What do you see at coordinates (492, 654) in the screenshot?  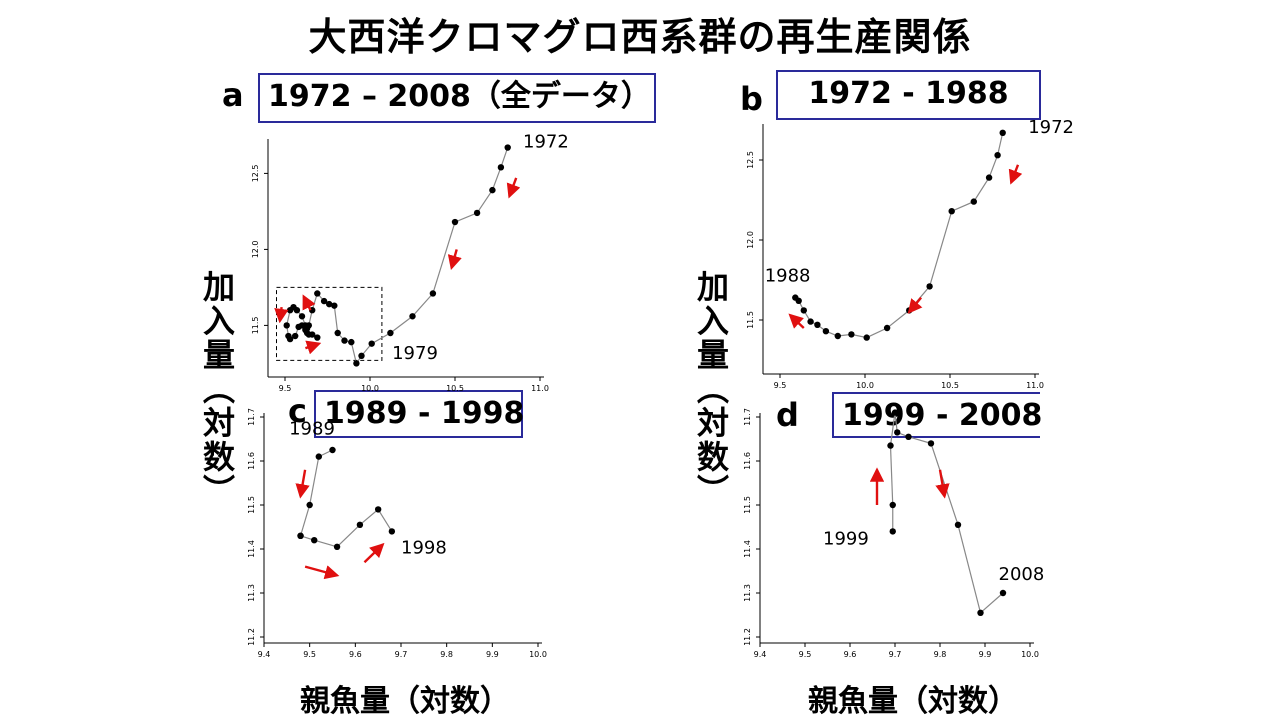 I see `x-tick-label-c-5: 9.9` at bounding box center [492, 654].